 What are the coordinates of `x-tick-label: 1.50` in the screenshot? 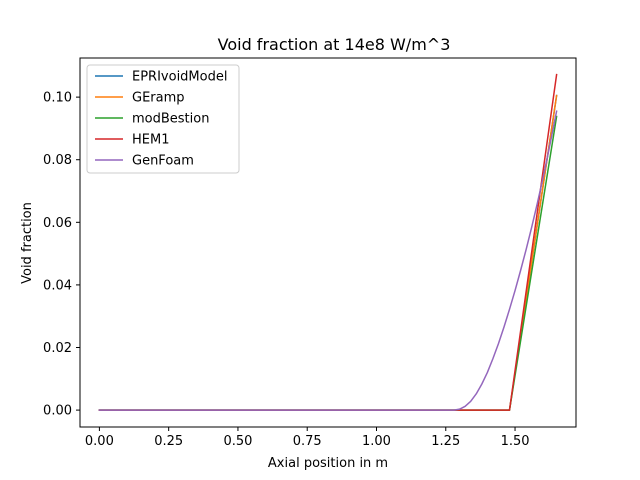 It's located at (515, 441).